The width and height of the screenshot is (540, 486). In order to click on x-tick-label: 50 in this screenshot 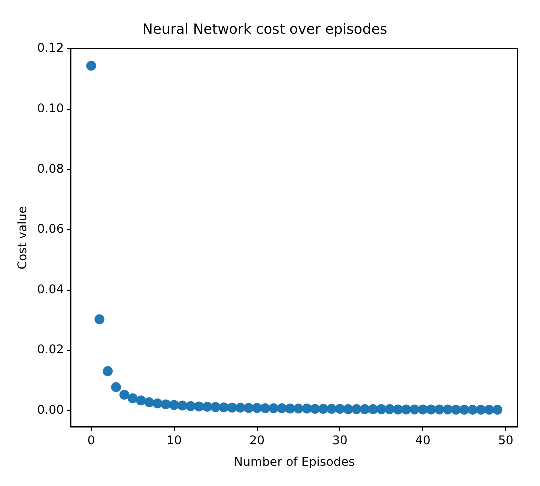, I will do `click(506, 441)`.